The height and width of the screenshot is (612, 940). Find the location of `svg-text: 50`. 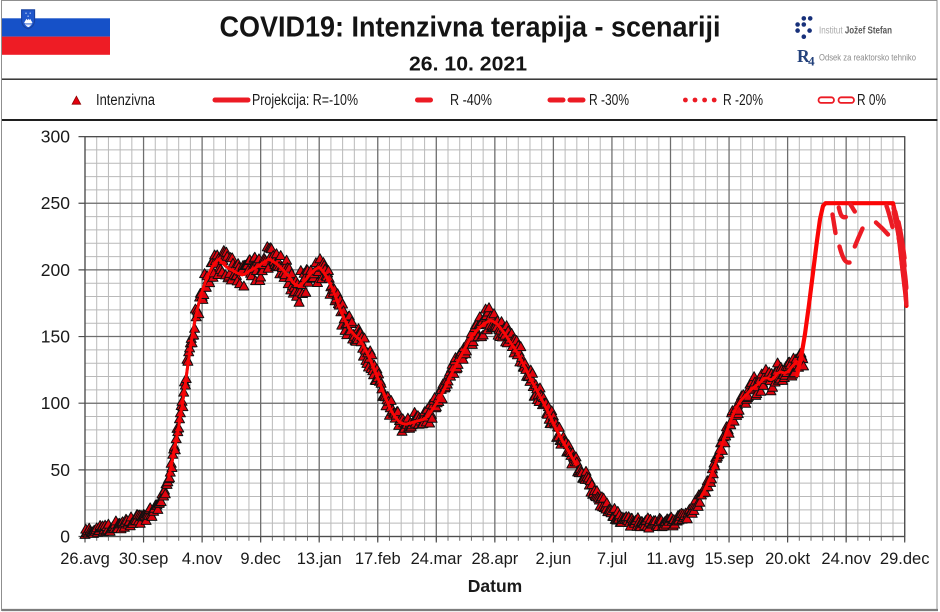

svg-text: 50 is located at coordinates (61, 470).